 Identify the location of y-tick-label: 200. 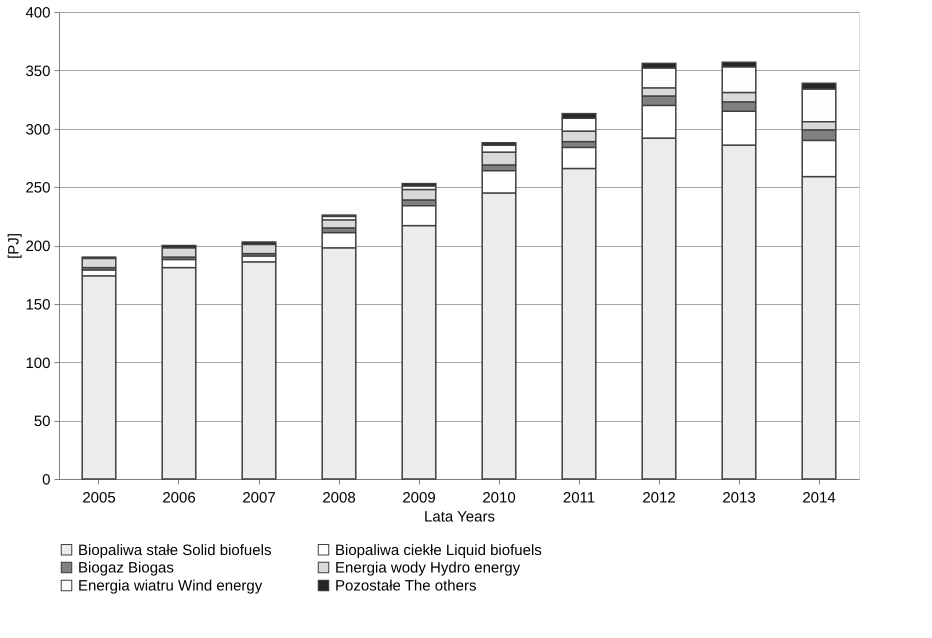
(37, 246).